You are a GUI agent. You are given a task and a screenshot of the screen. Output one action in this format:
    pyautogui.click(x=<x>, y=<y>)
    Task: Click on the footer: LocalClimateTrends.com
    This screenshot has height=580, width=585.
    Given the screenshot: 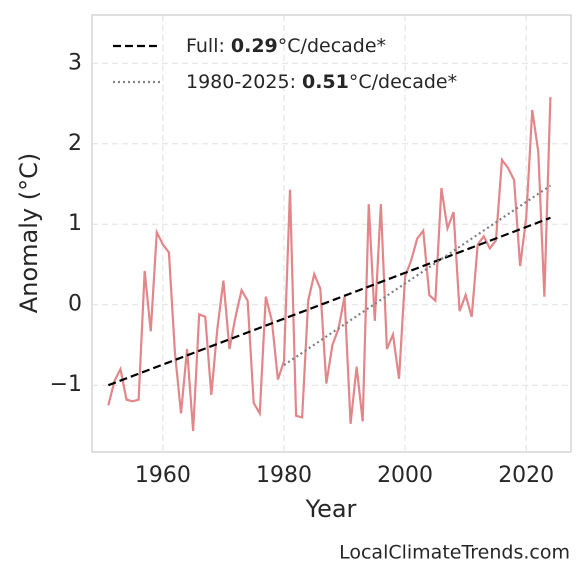 What is the action you would take?
    pyautogui.click(x=454, y=553)
    